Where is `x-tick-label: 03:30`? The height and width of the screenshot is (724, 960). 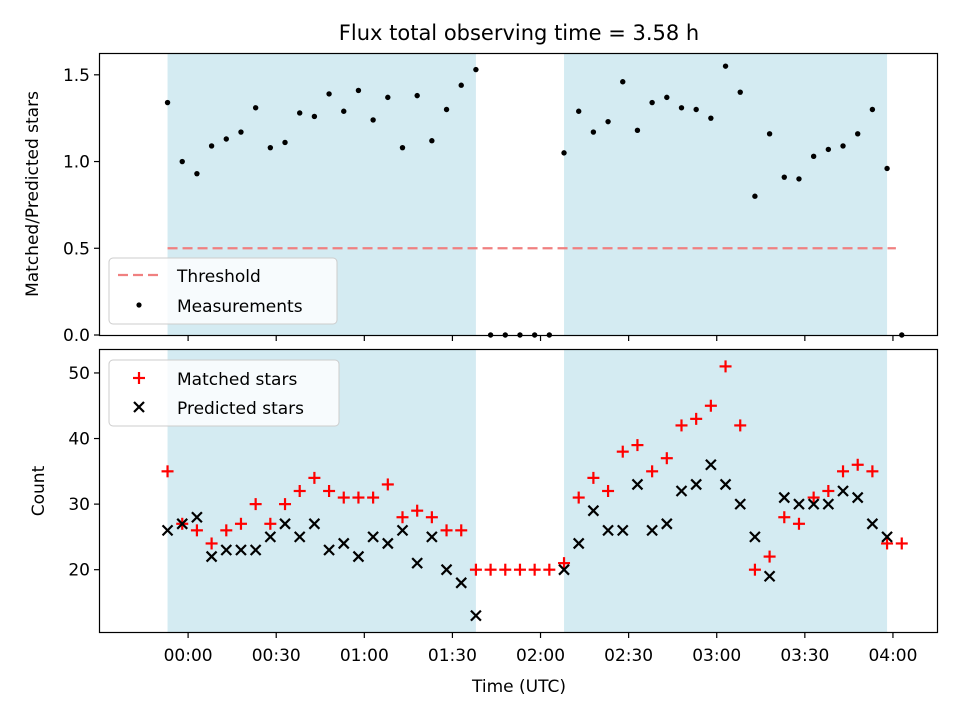
x-tick-label: 03:30 is located at coordinates (804, 656).